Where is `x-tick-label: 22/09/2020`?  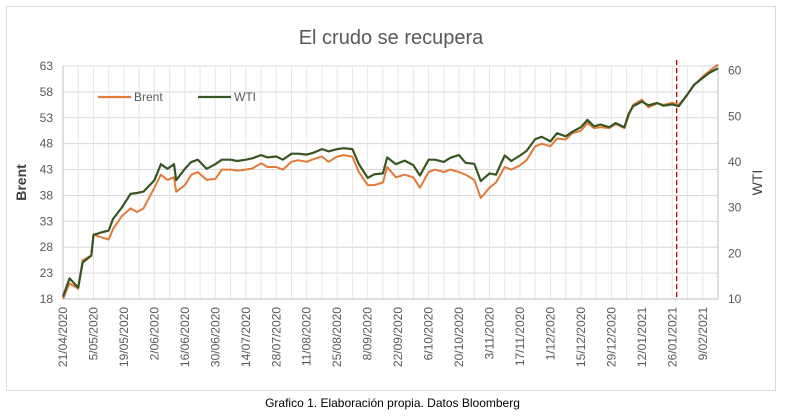 x-tick-label: 22/09/2020 is located at coordinates (398, 337).